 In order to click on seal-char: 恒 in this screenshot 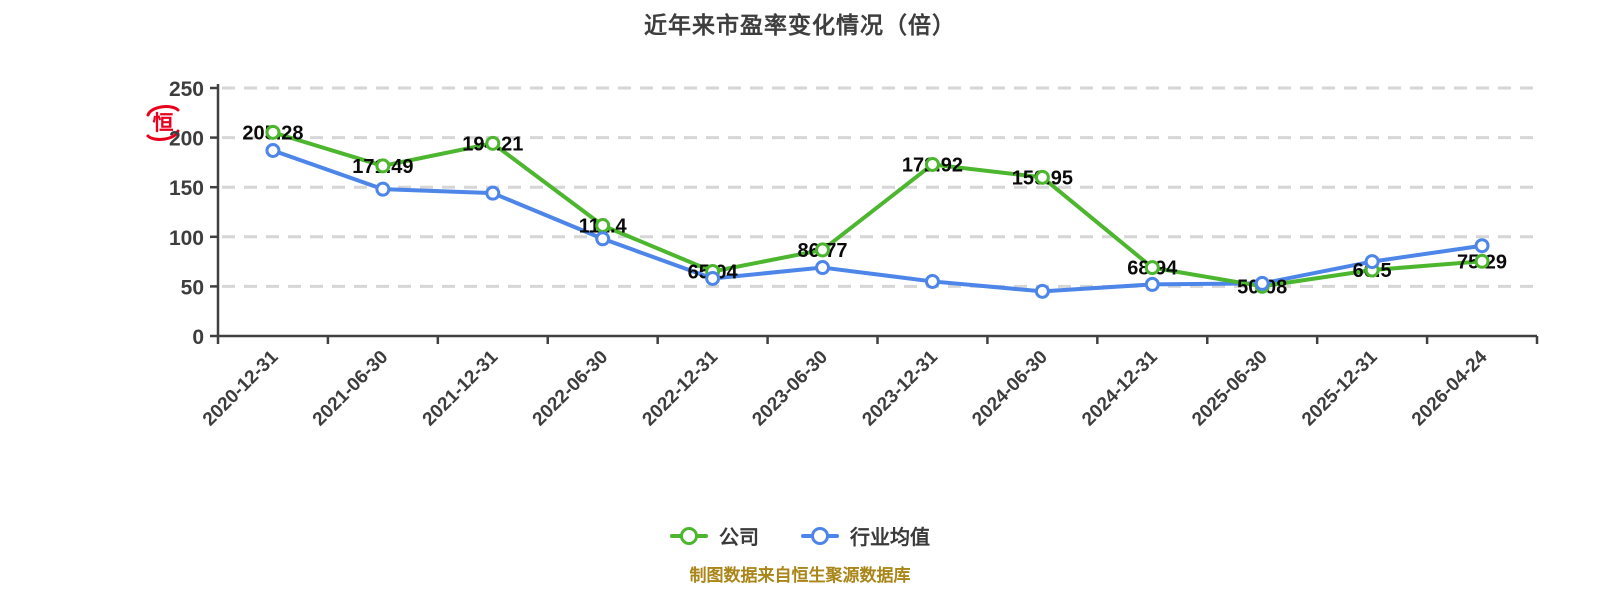, I will do `click(163, 123)`.